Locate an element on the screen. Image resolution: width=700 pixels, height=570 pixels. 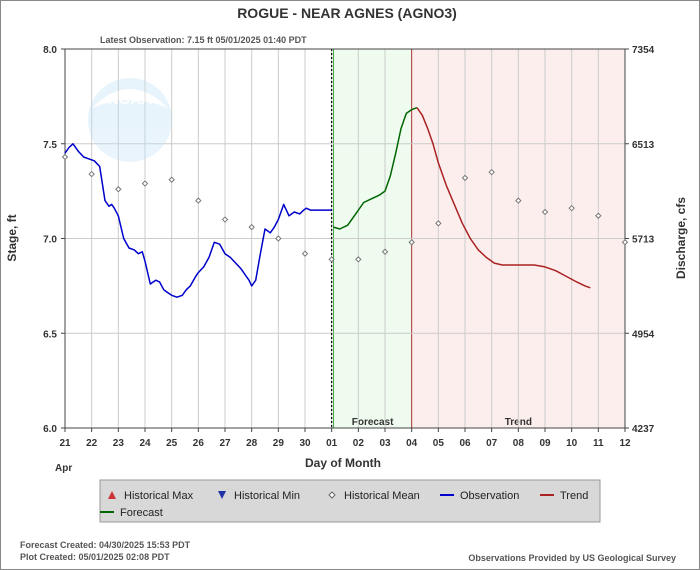
x-tick-label: 21 is located at coordinates (65, 443).